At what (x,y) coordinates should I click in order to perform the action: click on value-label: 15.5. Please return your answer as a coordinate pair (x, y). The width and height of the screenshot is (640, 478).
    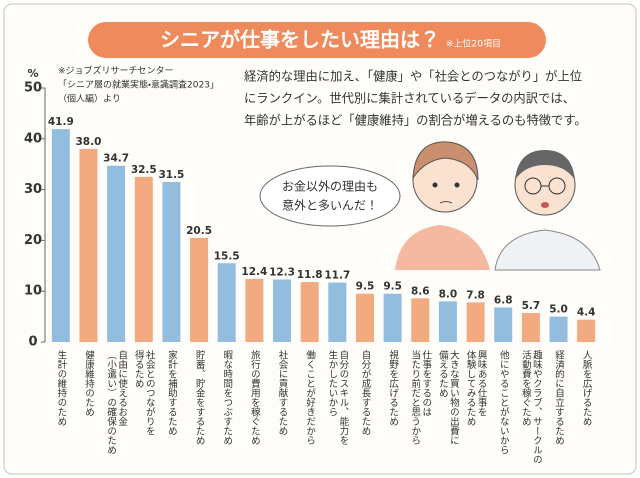
    Looking at the image, I should click on (227, 256).